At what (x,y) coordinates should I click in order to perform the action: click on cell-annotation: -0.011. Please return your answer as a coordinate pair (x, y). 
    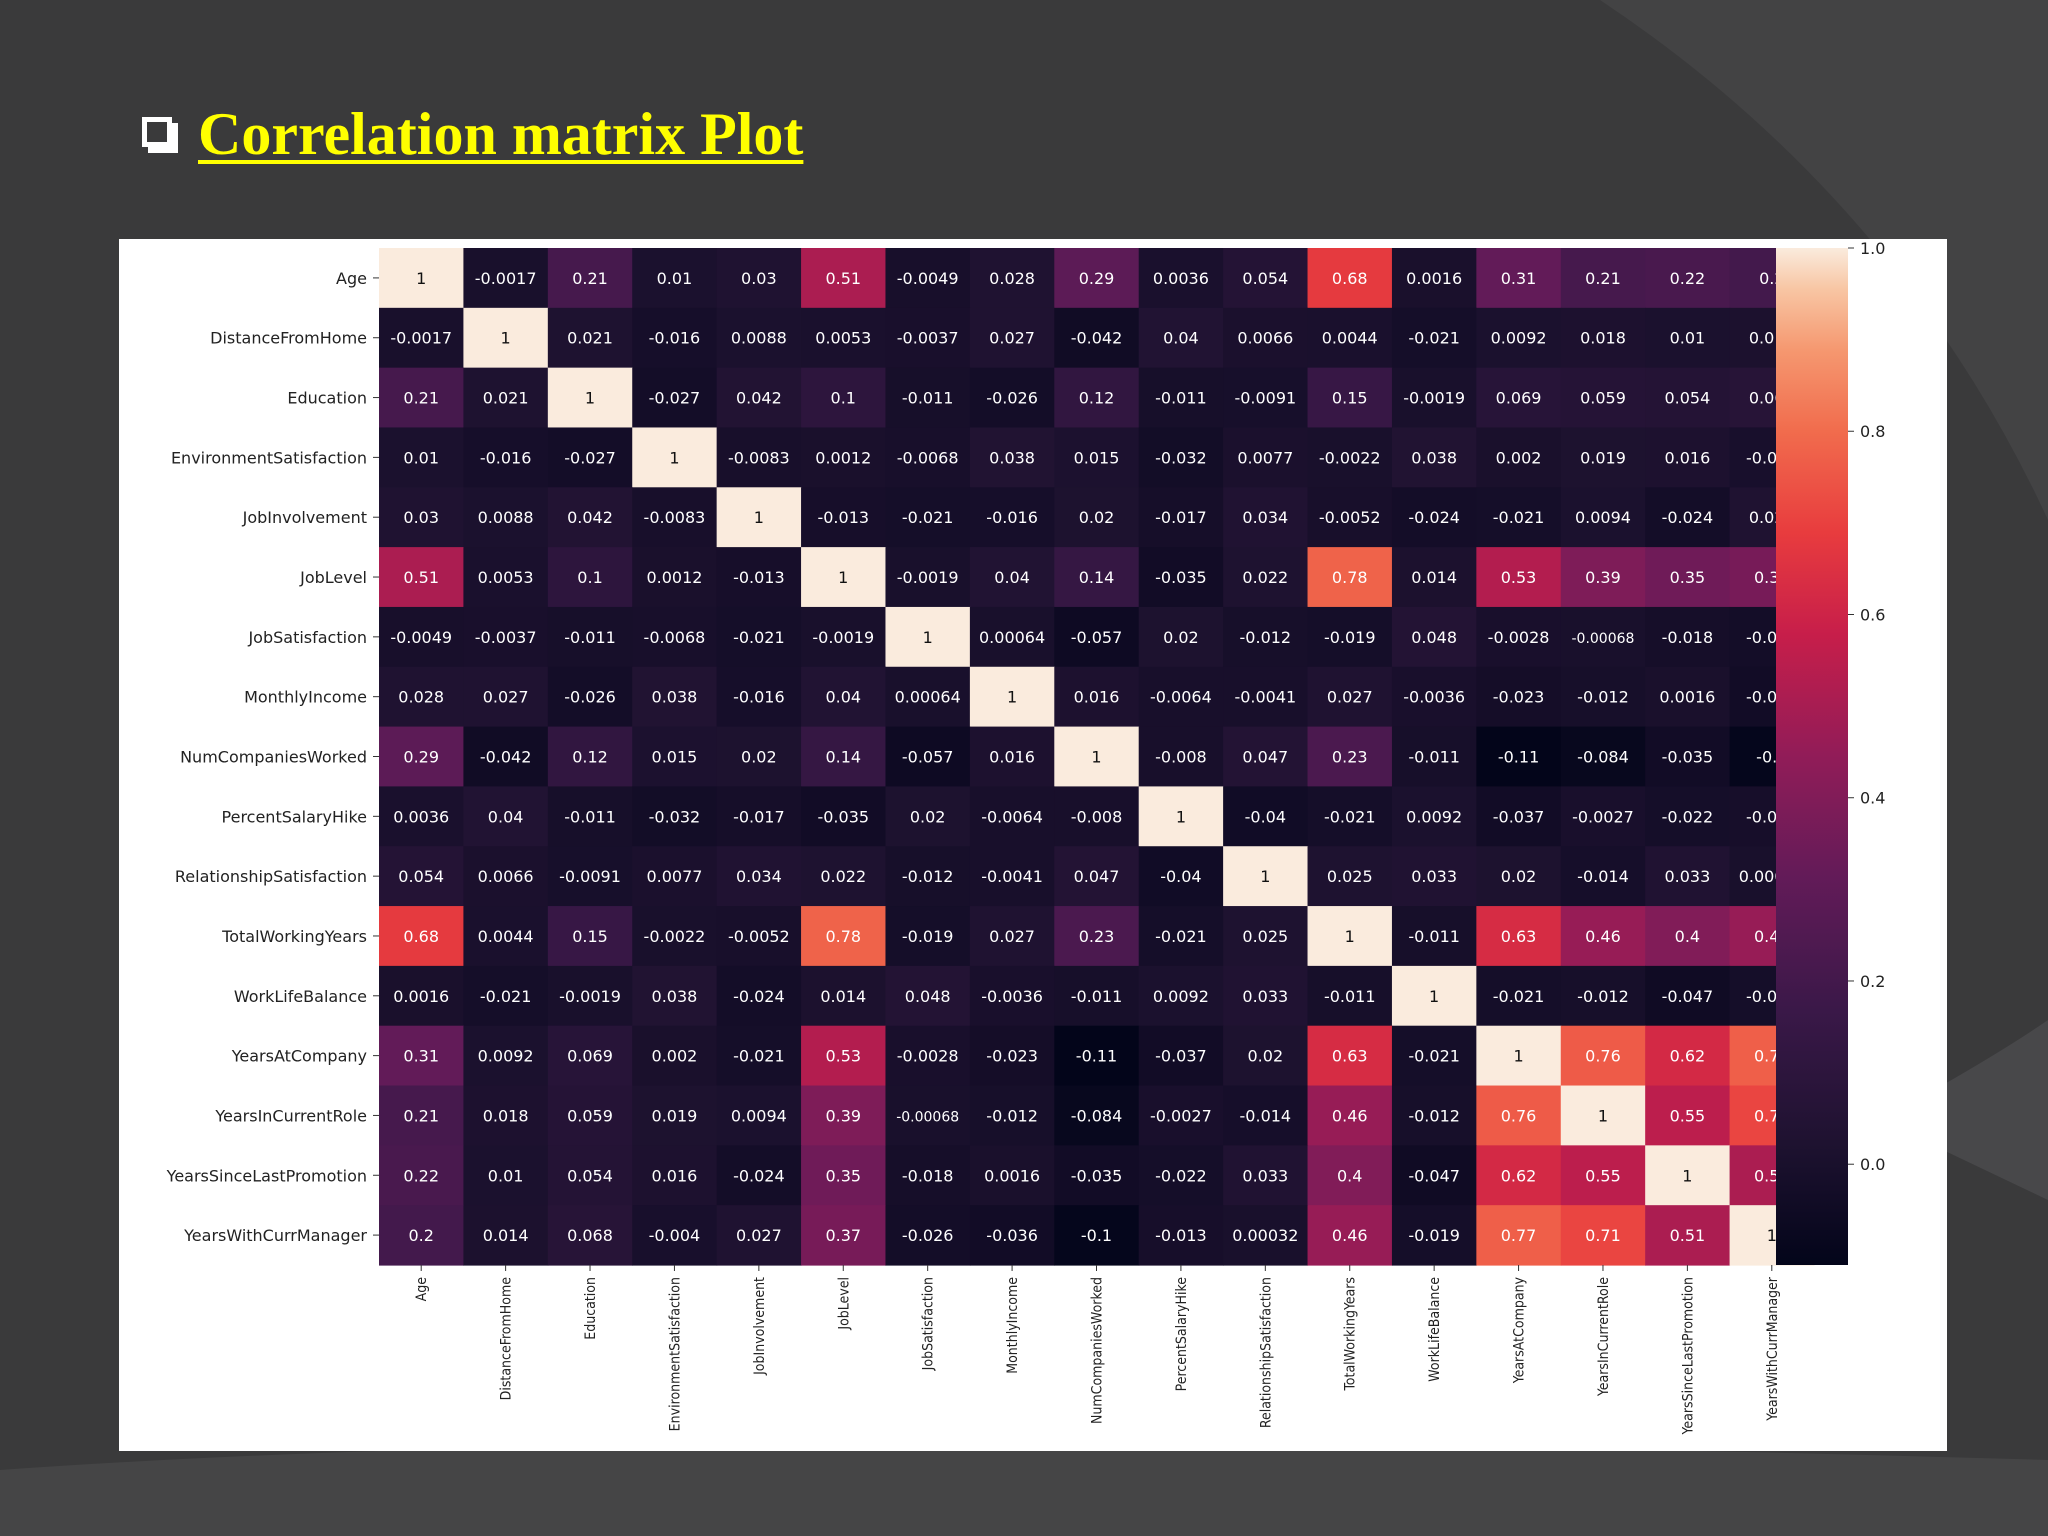
    Looking at the image, I should click on (1350, 996).